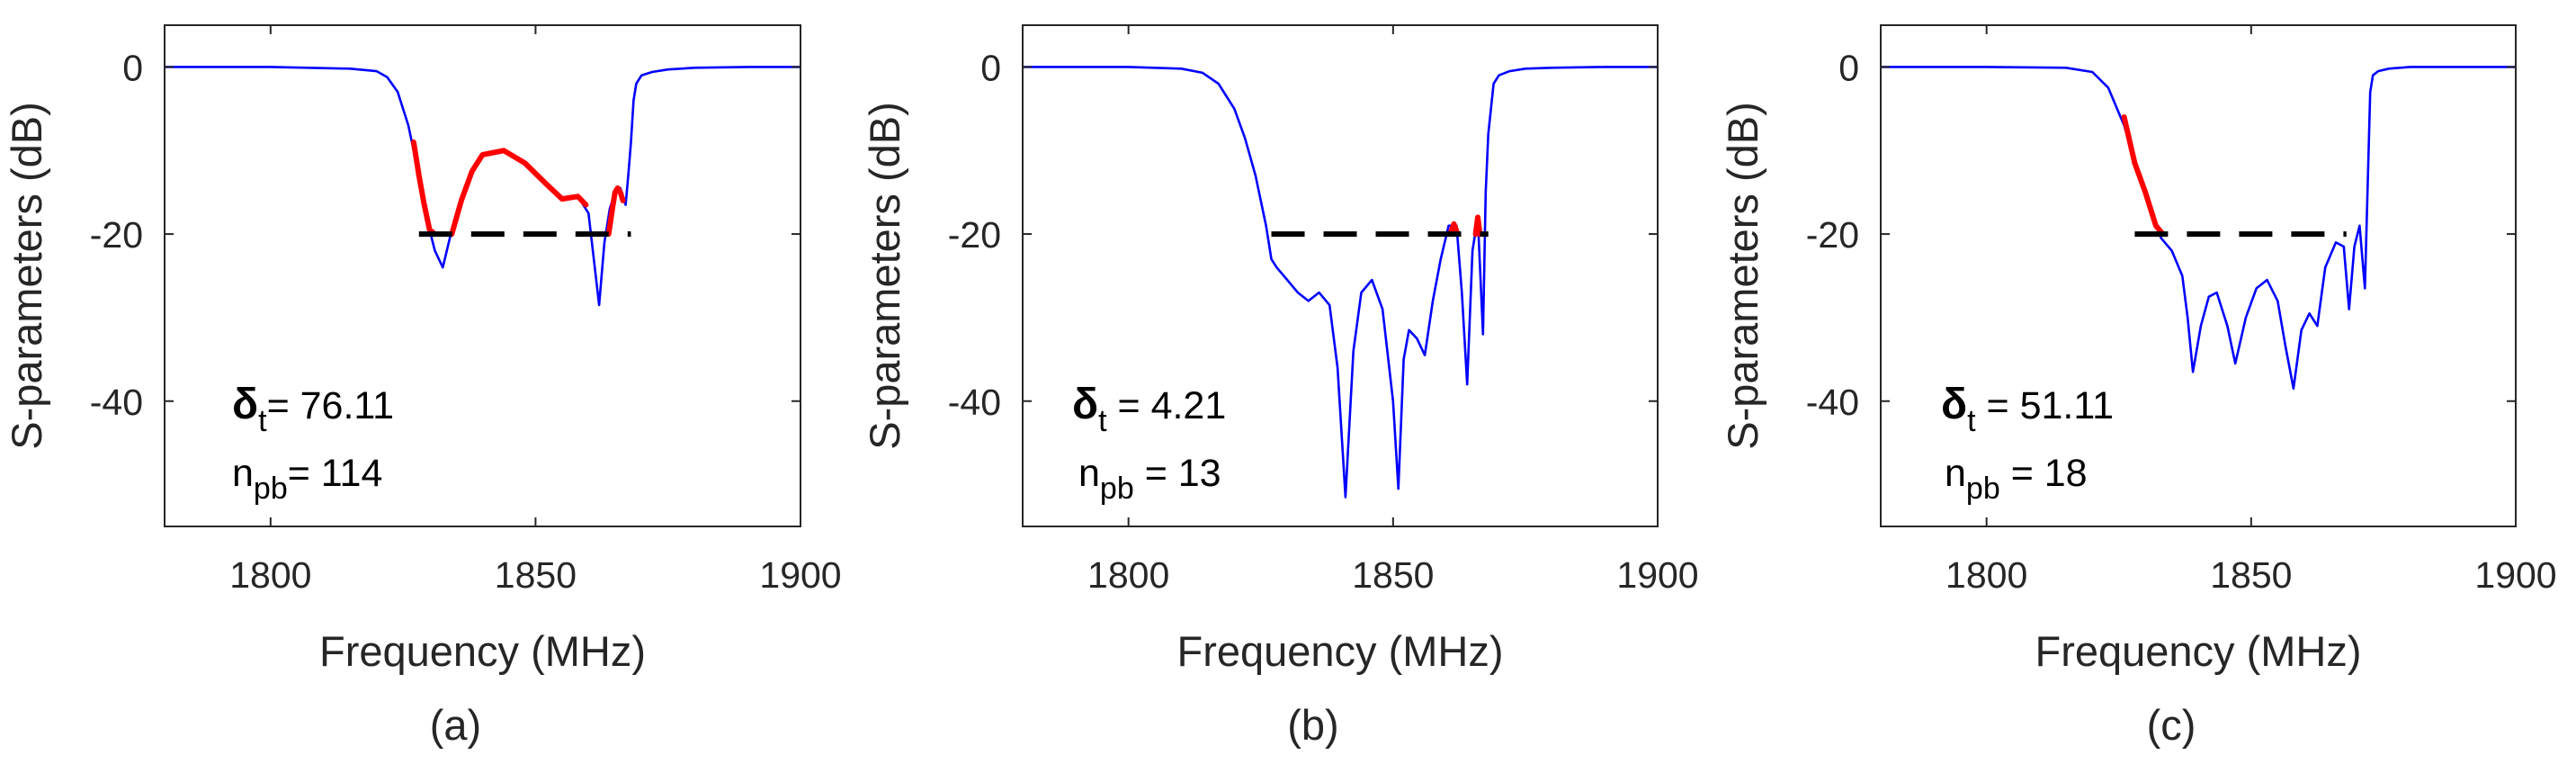 Image resolution: width=2576 pixels, height=764 pixels. What do you see at coordinates (455, 725) in the screenshot?
I see `panel-label: (a)` at bounding box center [455, 725].